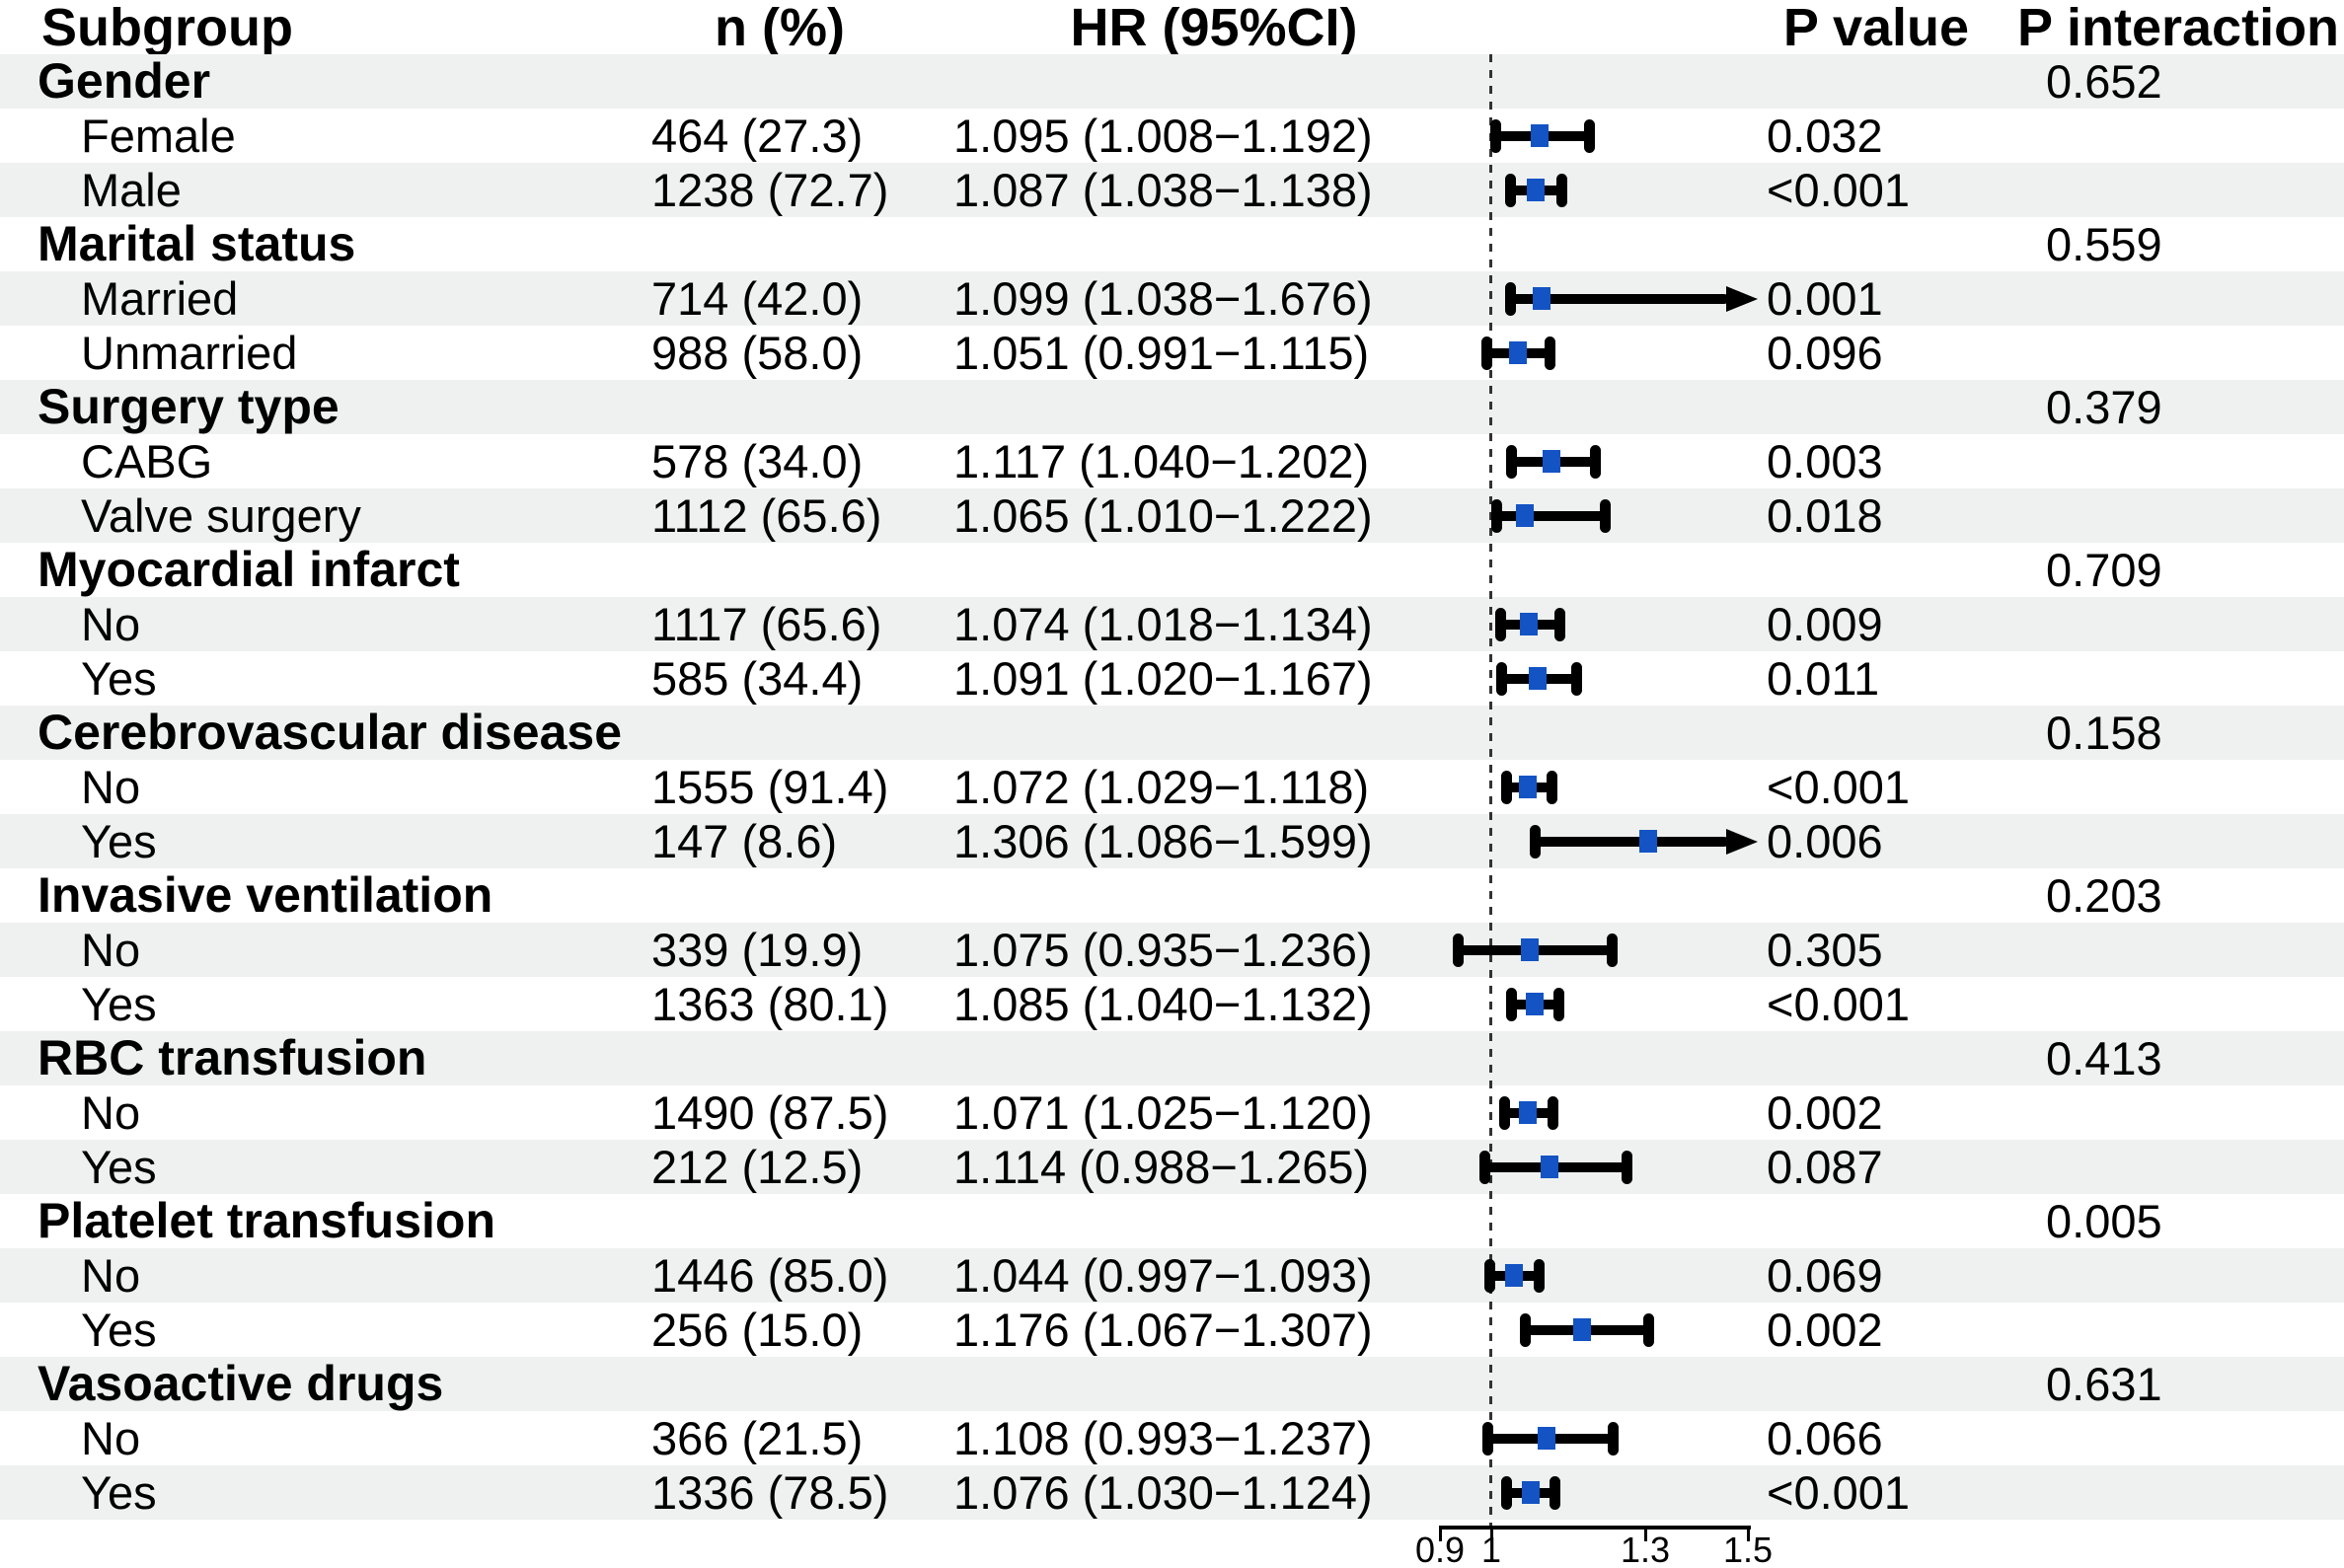 The height and width of the screenshot is (1568, 2344). What do you see at coordinates (1163, 299) in the screenshot?
I see `hr-ci-text: 1.099 (1.038−1.676)` at bounding box center [1163, 299].